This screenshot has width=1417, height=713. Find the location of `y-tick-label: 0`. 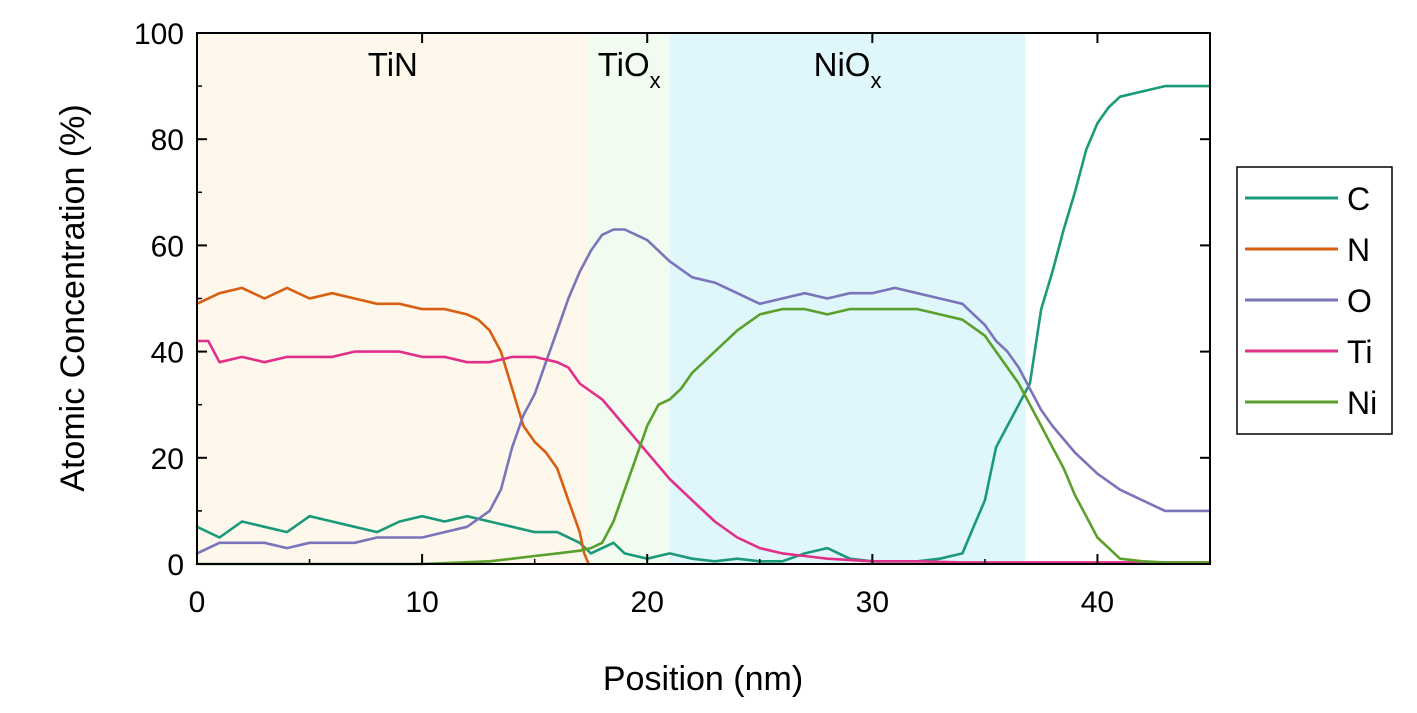

y-tick-label: 0 is located at coordinates (175, 565).